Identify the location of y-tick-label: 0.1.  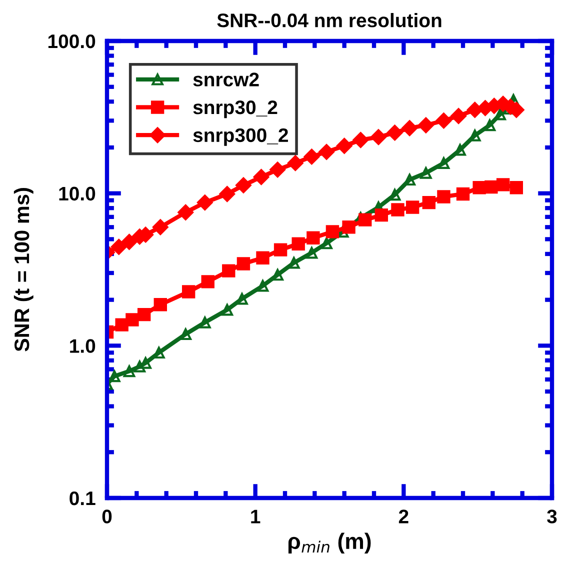
(83, 498).